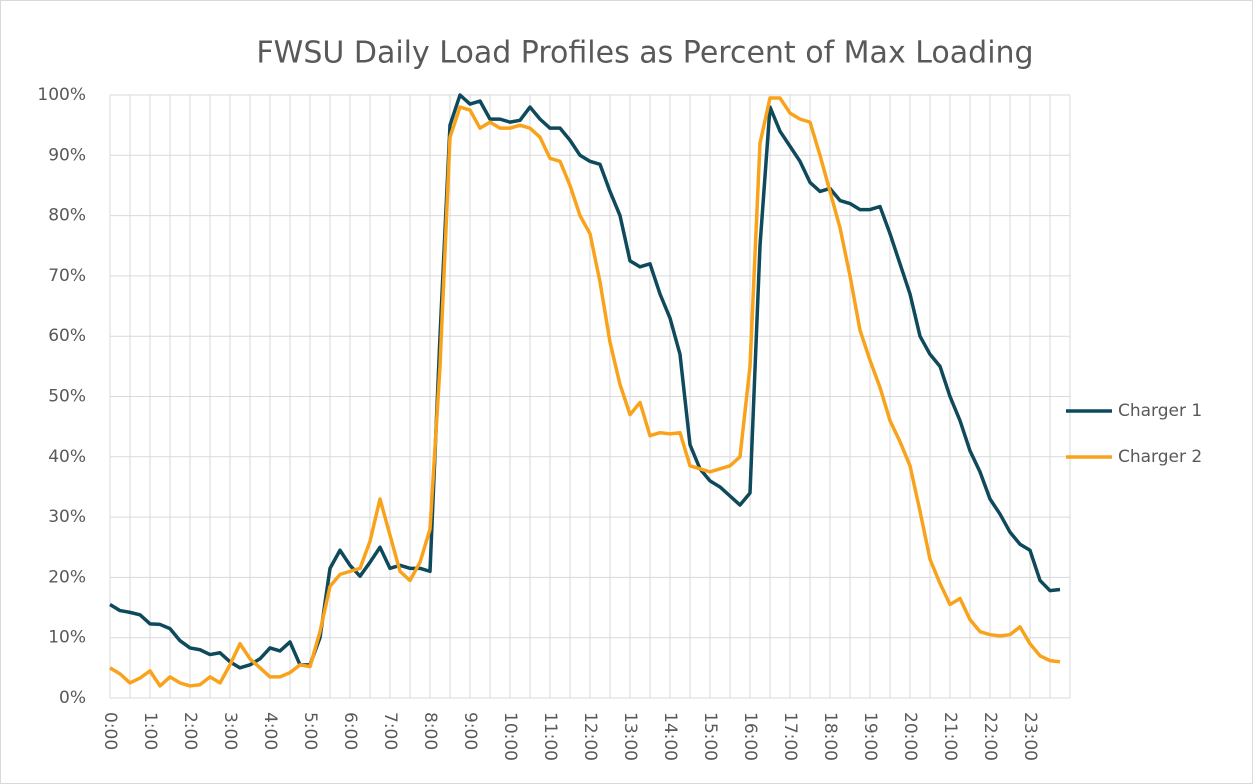  Describe the element at coordinates (67, 638) in the screenshot. I see `y-tick-label: 10%` at that location.